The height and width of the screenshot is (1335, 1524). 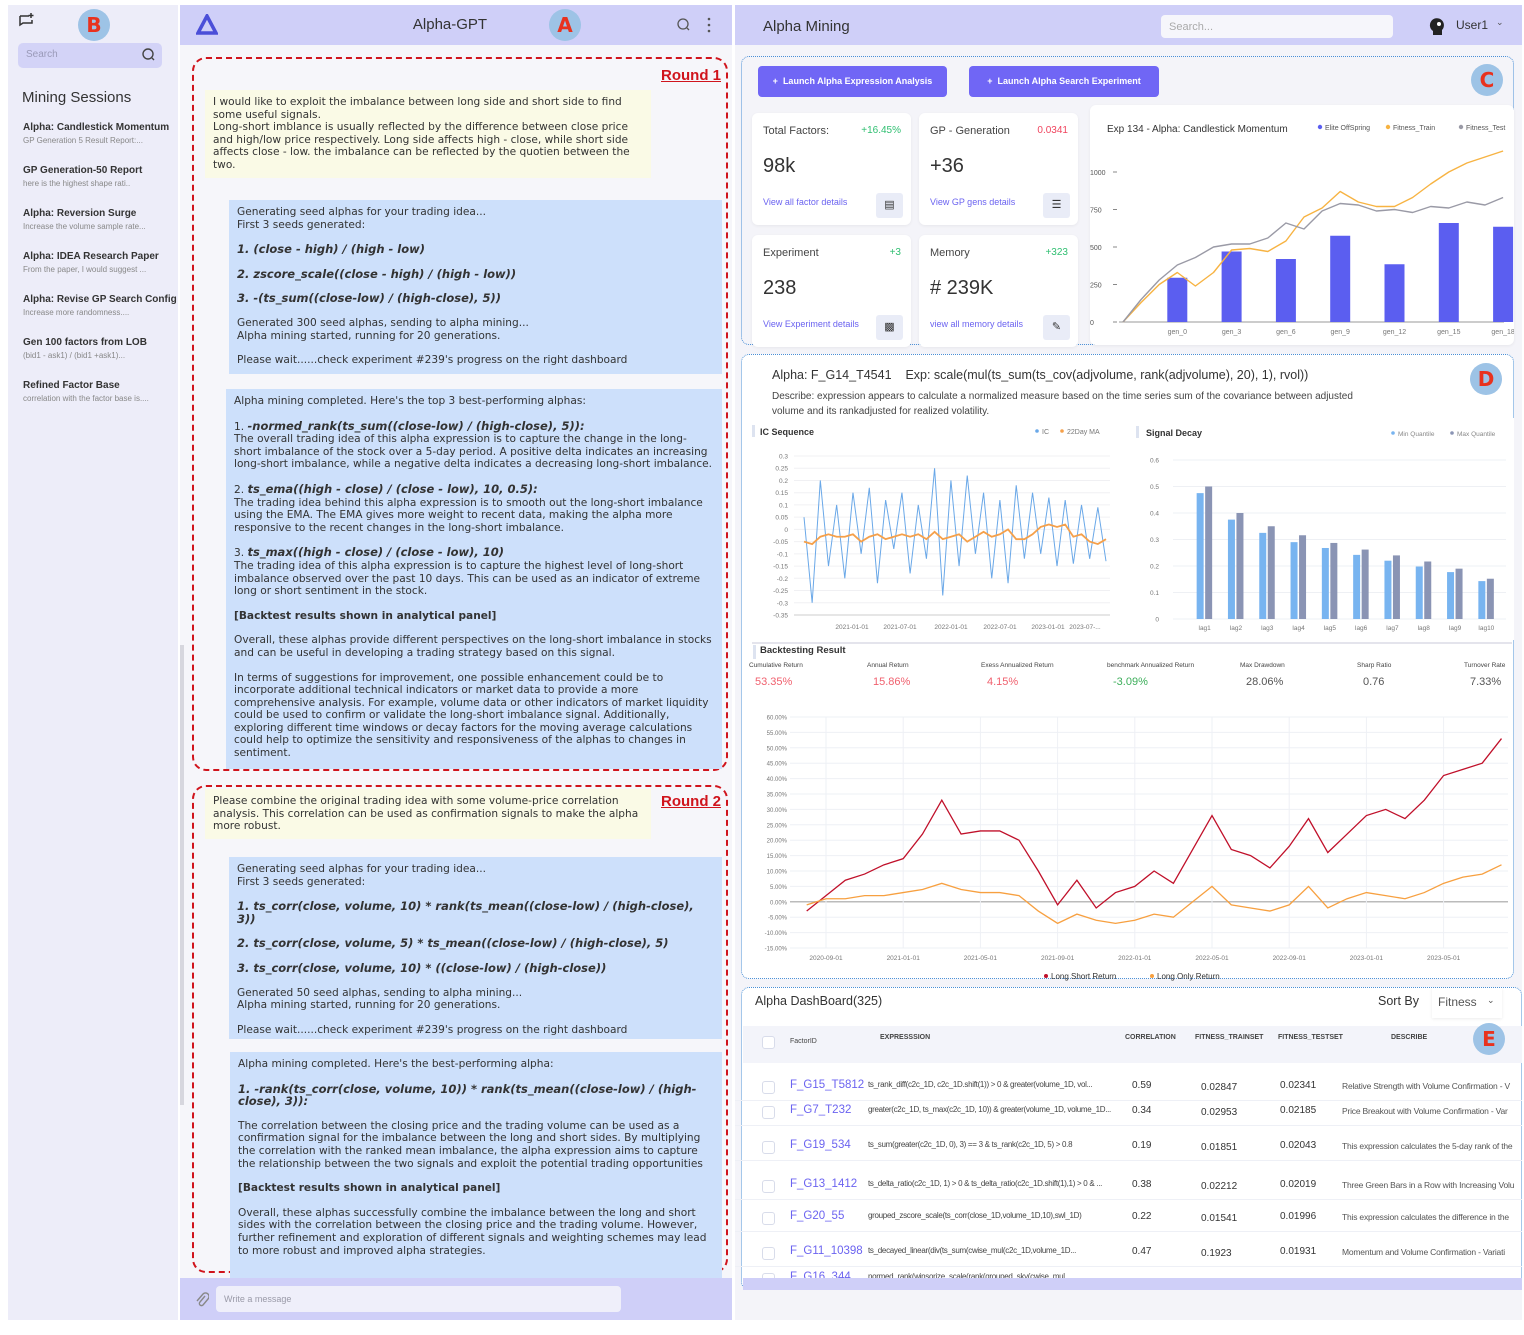 I want to click on launch-expression-analysis-button: + Launch Alpha Expression Analysis, so click(x=852, y=81).